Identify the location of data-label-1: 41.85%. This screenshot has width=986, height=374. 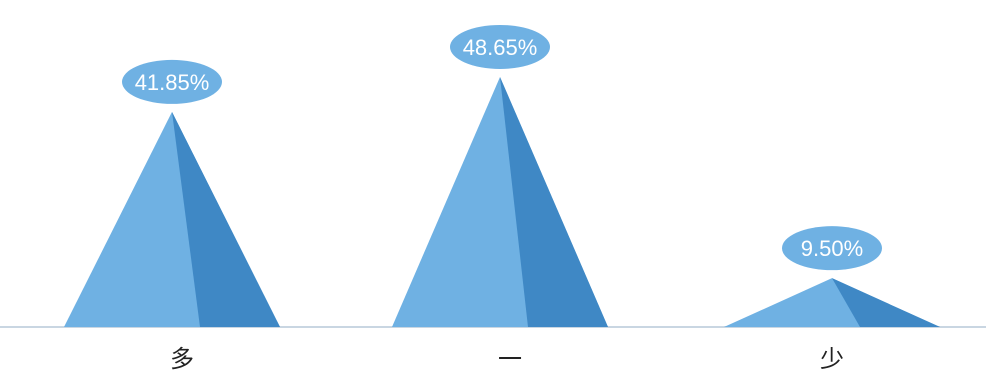
(172, 82).